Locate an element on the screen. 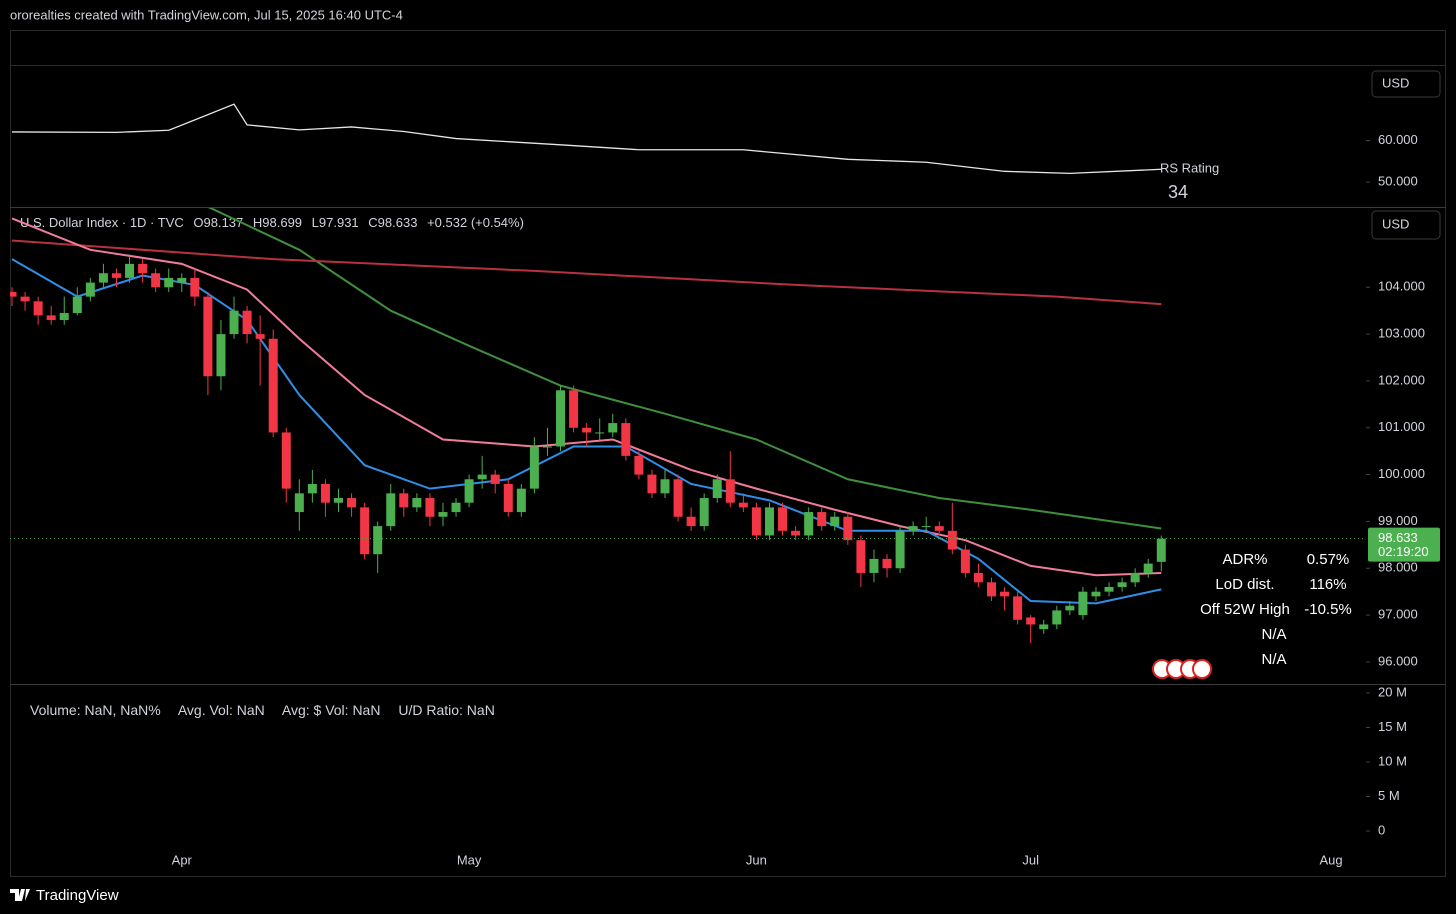 The height and width of the screenshot is (914, 1456). ud-ratio: U/D Ratio: NaN is located at coordinates (446, 710).